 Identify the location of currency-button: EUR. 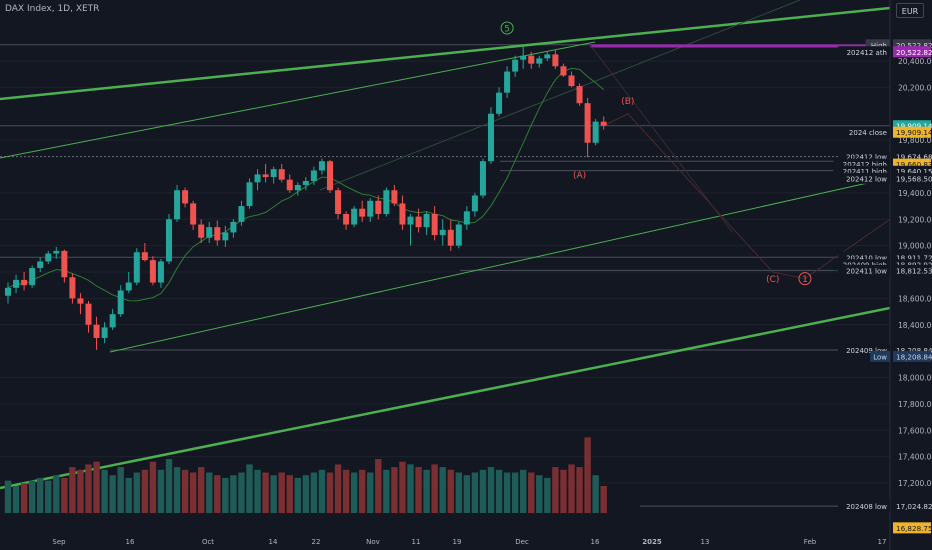
(910, 10).